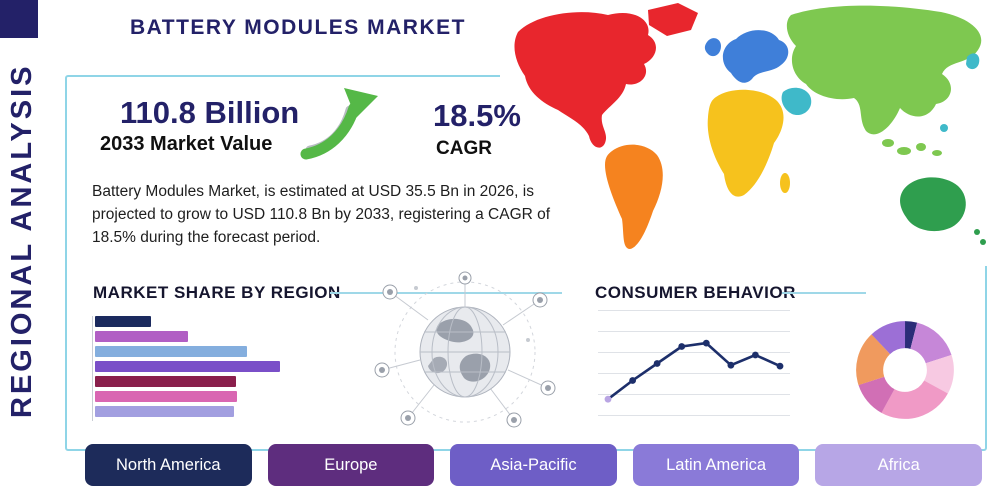  What do you see at coordinates (351, 465) in the screenshot?
I see `region-button-europe: Europe` at bounding box center [351, 465].